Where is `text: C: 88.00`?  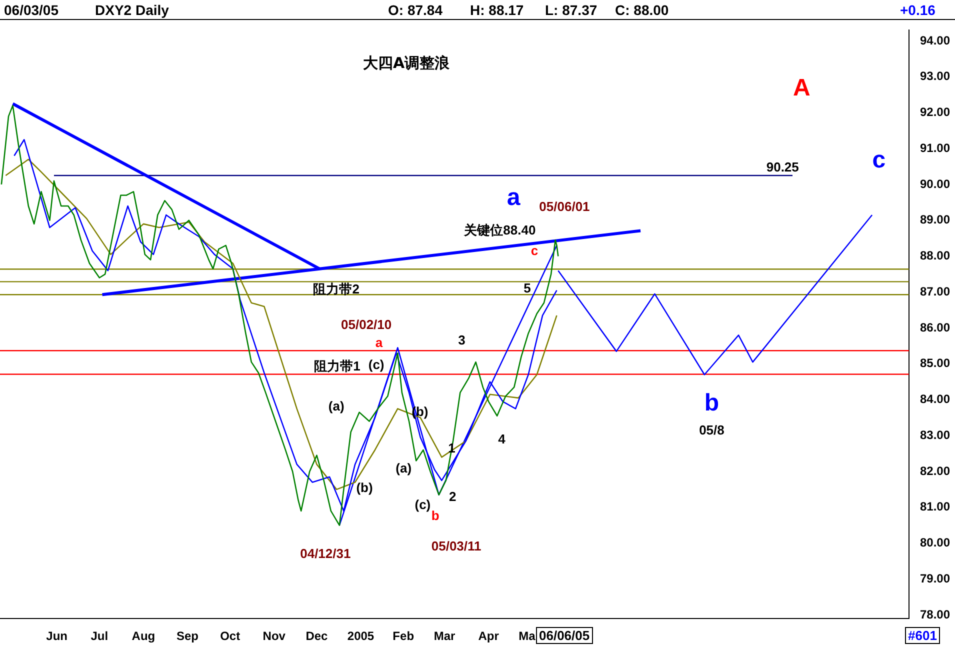 text: C: 88.00 is located at coordinates (642, 10).